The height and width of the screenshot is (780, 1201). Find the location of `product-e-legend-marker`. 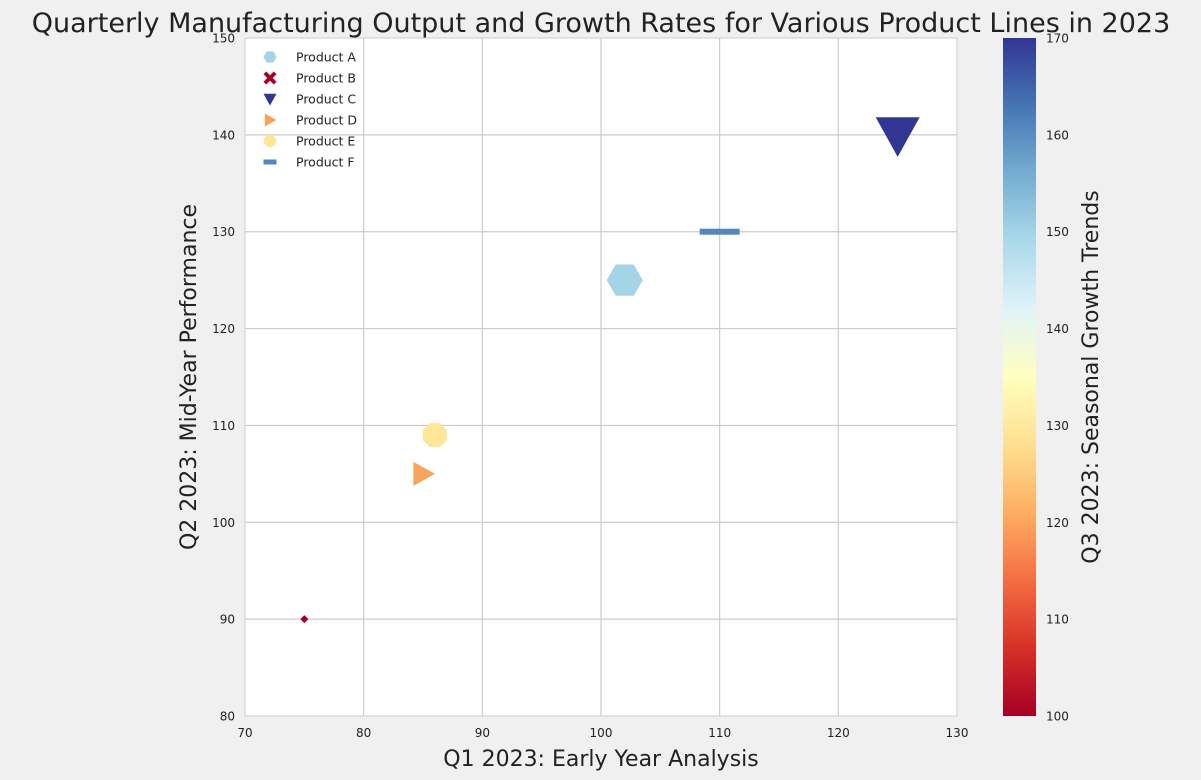

product-e-legend-marker is located at coordinates (270, 141).